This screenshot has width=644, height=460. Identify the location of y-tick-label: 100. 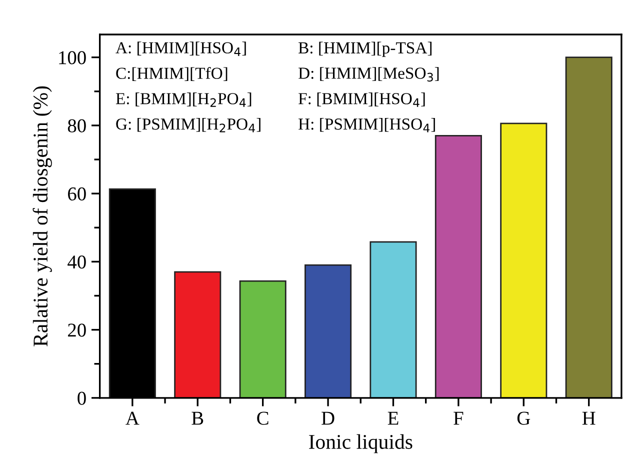
(72, 57).